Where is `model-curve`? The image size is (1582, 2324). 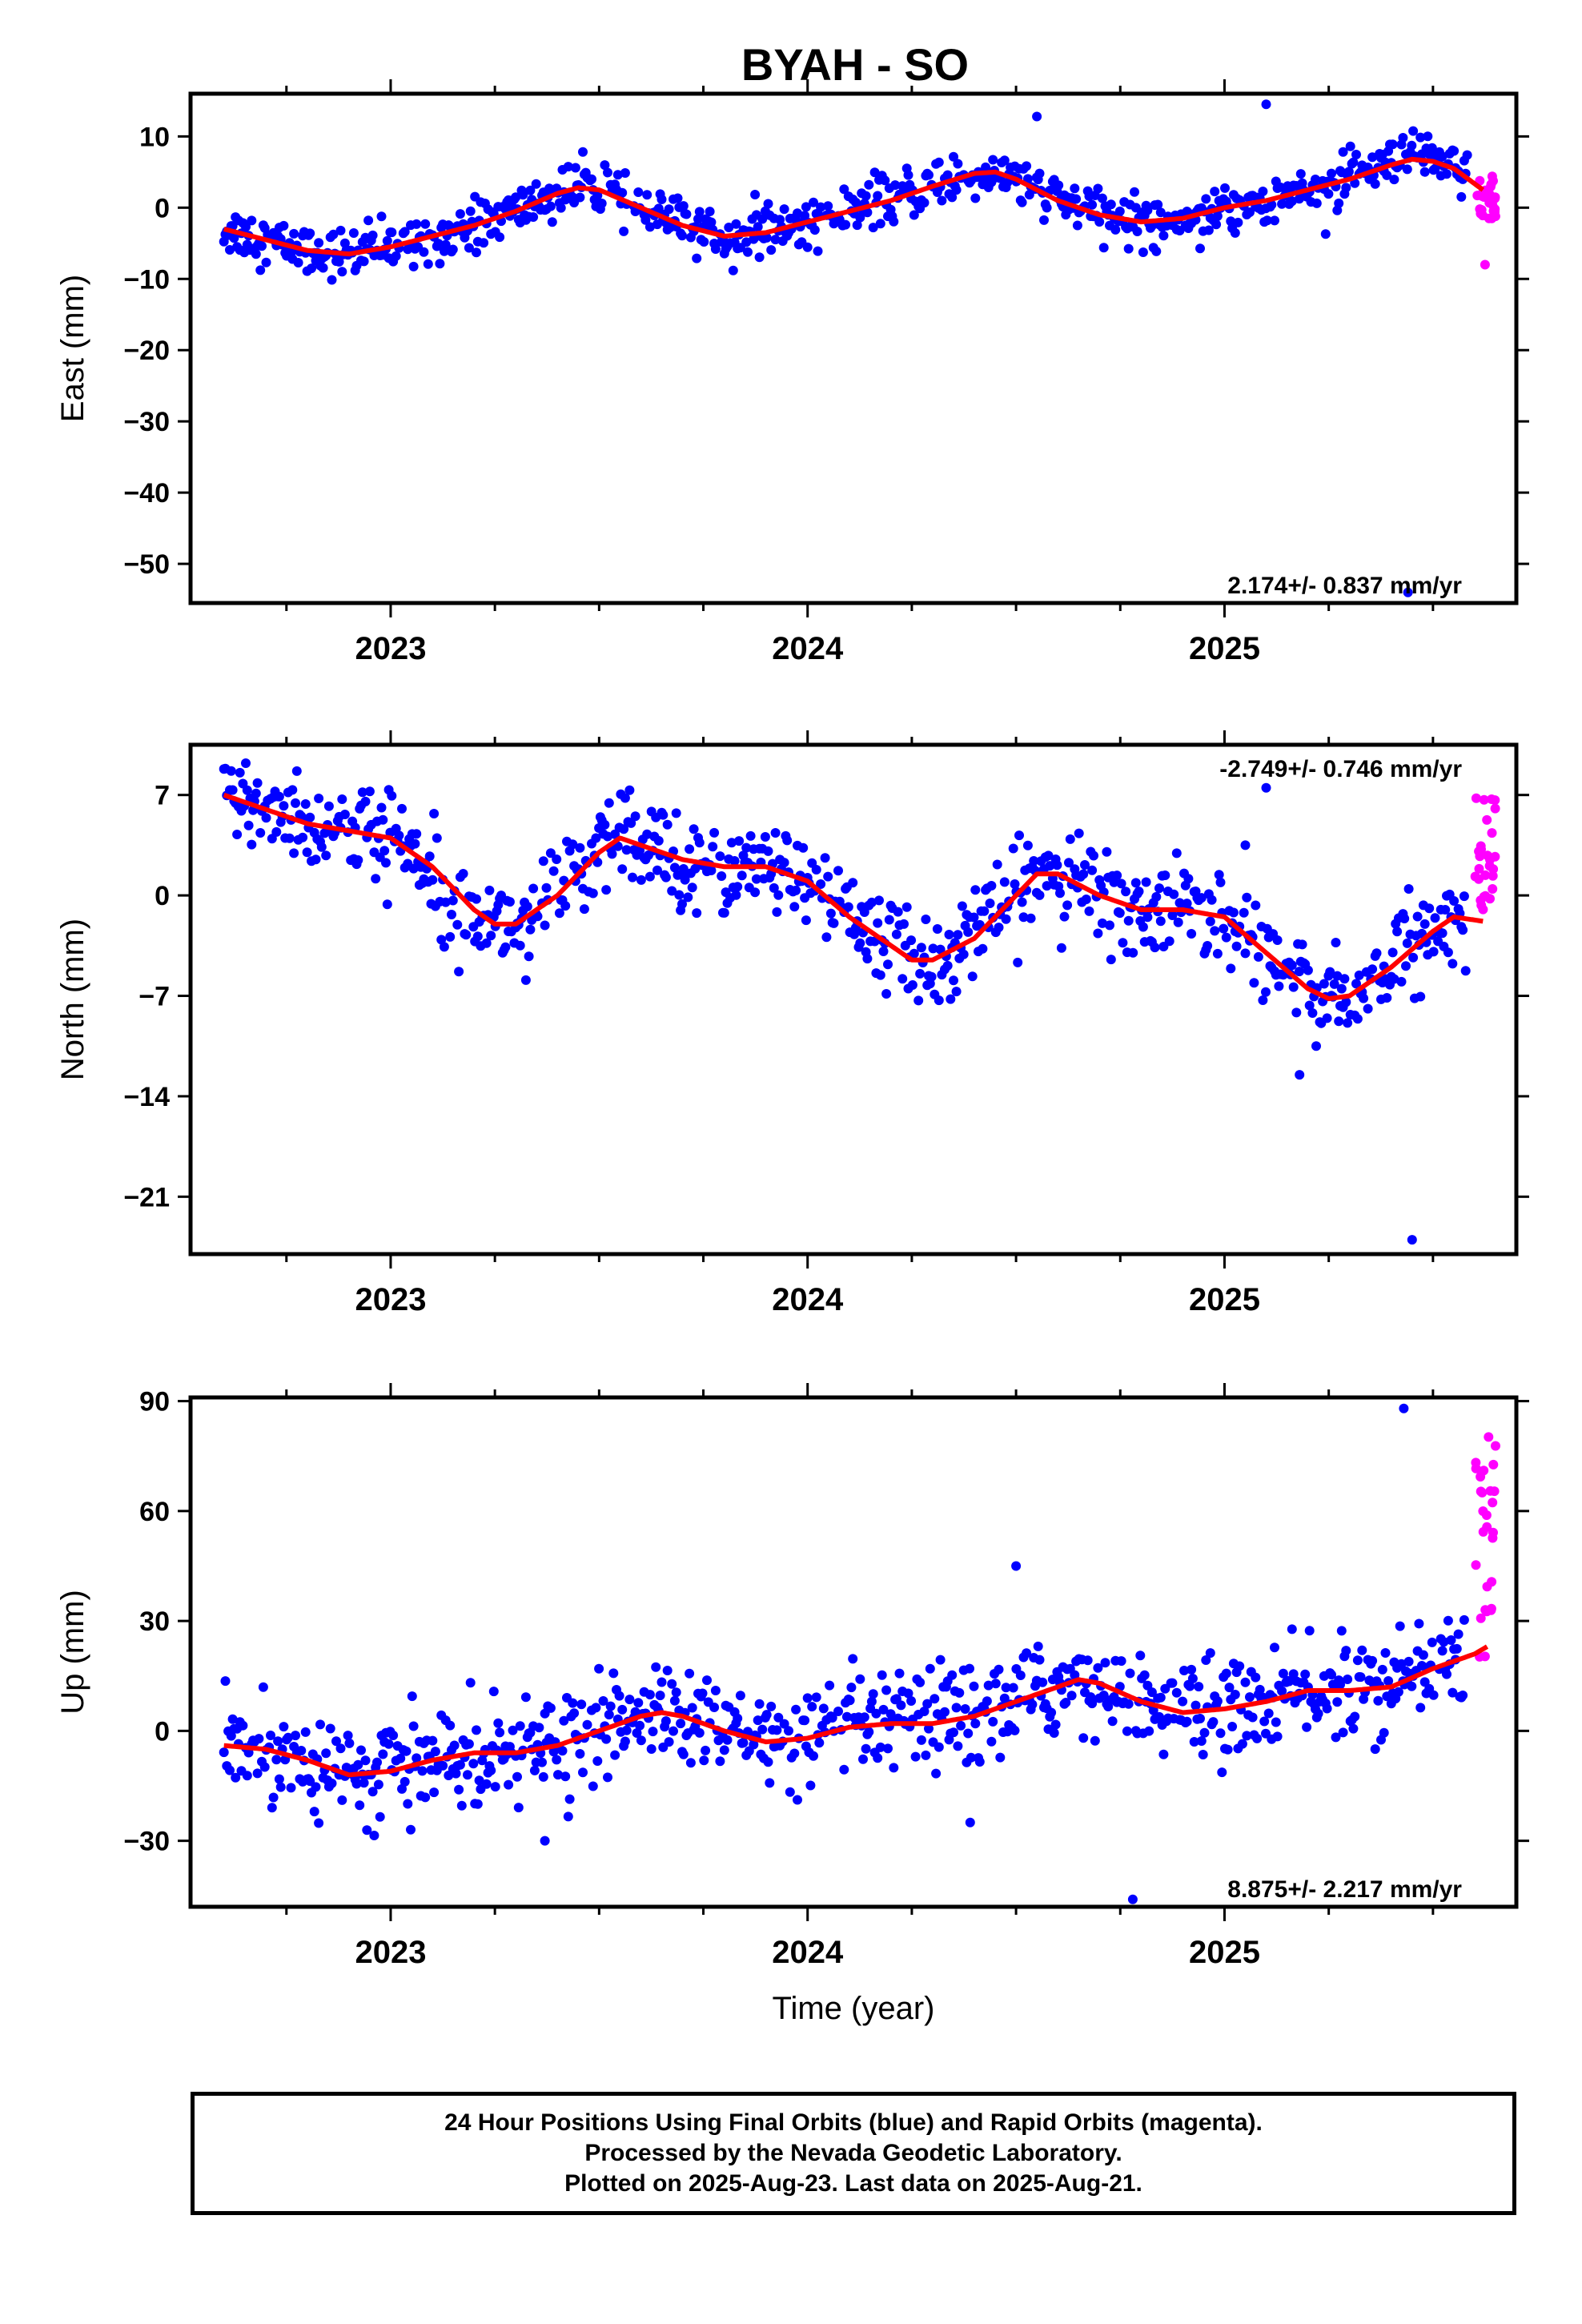
model-curve is located at coordinates (854, 206).